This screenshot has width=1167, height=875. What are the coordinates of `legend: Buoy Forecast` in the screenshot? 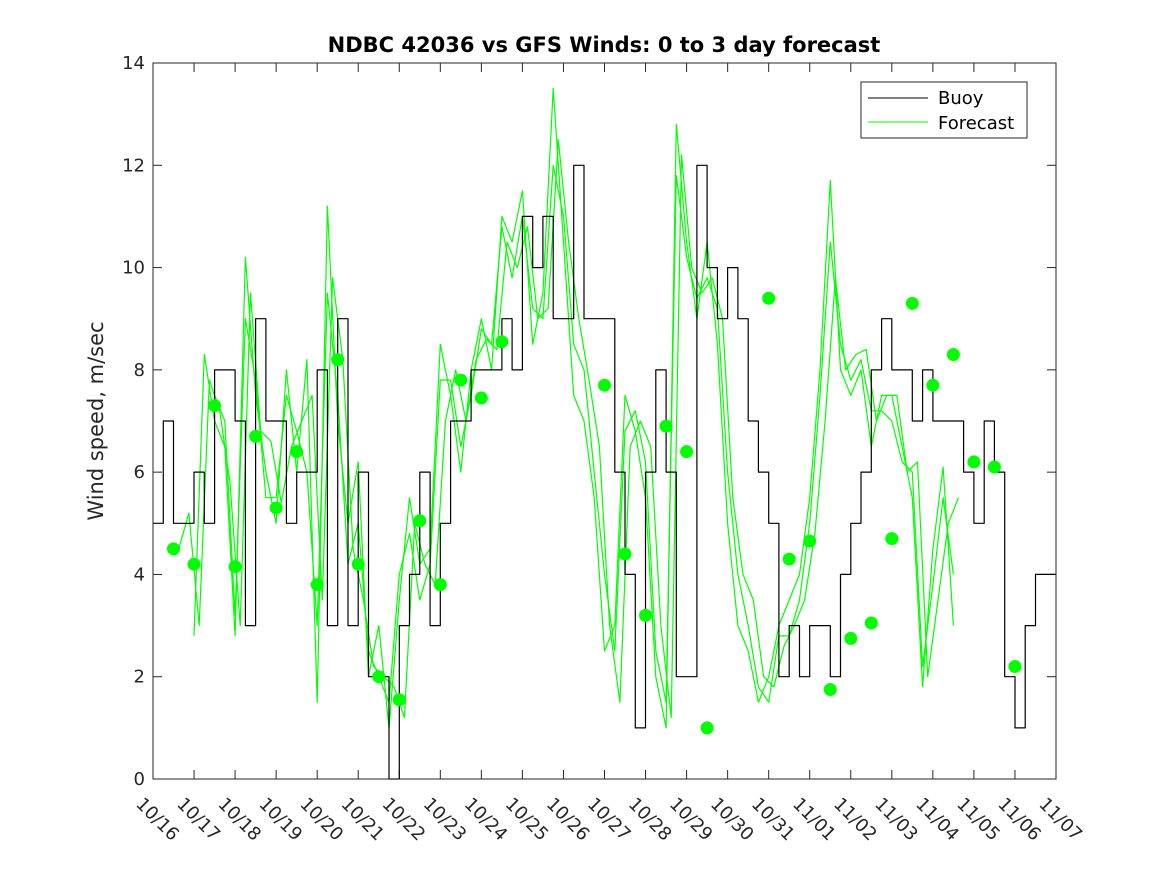 It's located at (944, 110).